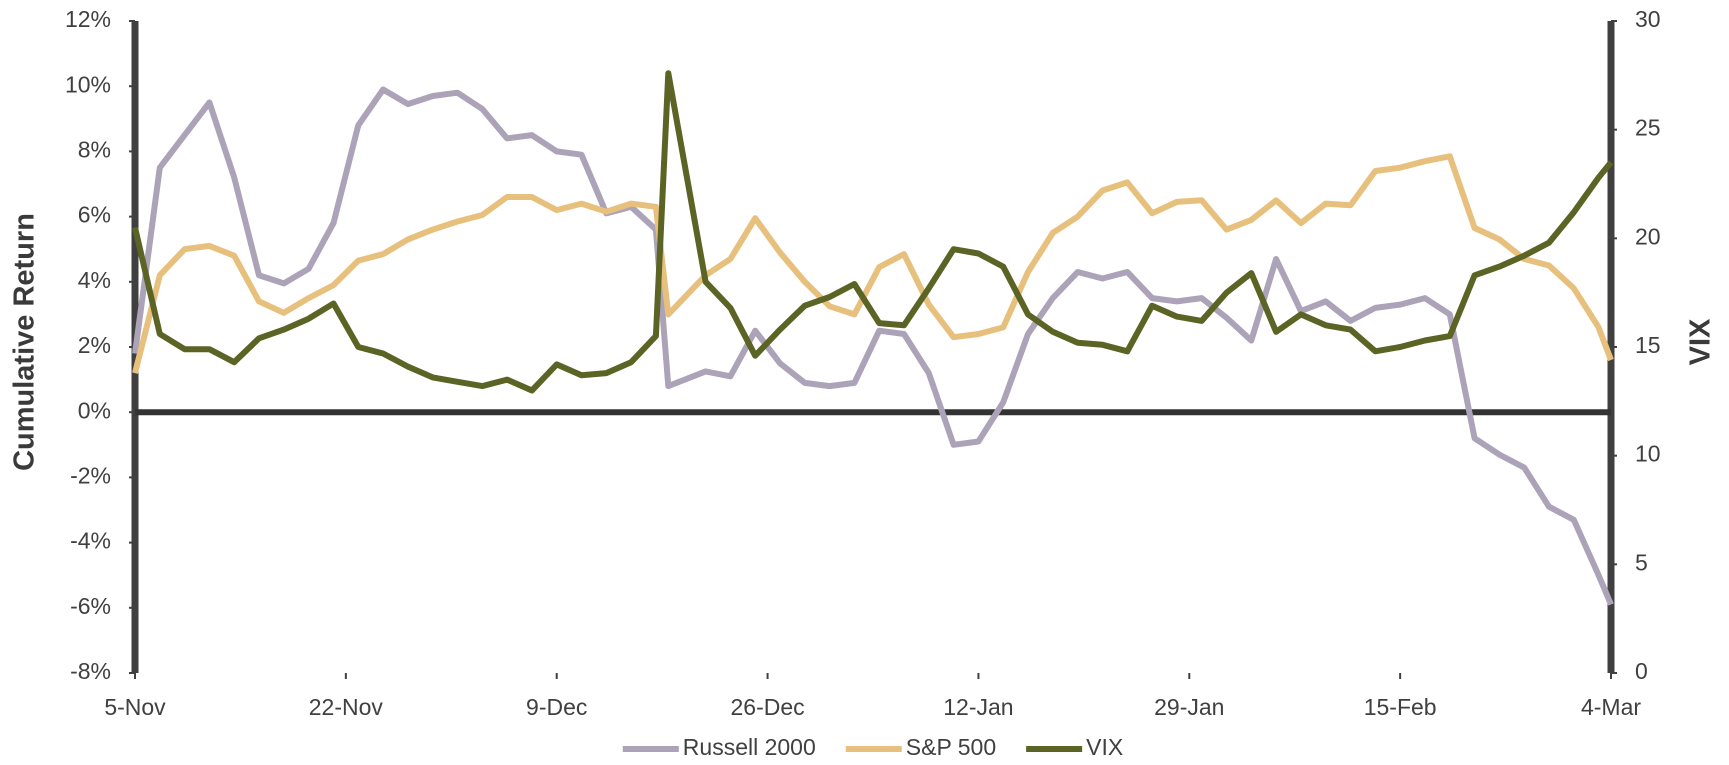  Describe the element at coordinates (1611, 707) in the screenshot. I see `x-tick-label: 4-Mar` at that location.